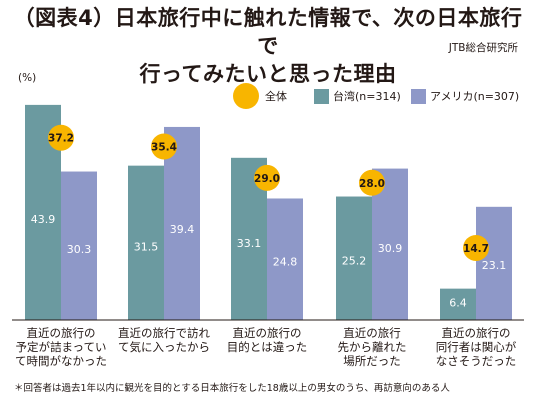 Image resolution: width=536 pixels, height=400 pixels. I want to click on category-label: て気に入ったから, so click(164, 347).